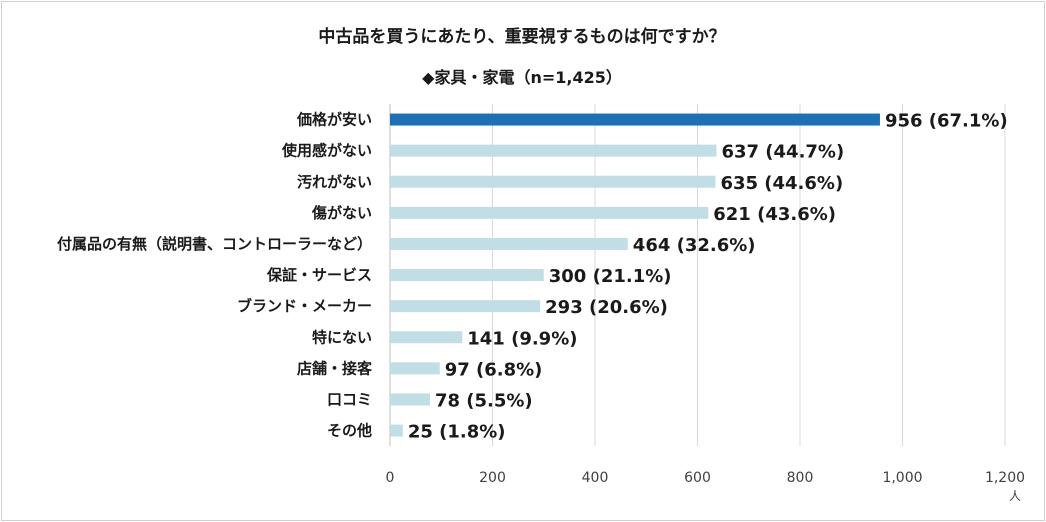 The width and height of the screenshot is (1046, 522). I want to click on chart-subtitle: ◆家具・家電（n=1,425）, so click(522, 77).